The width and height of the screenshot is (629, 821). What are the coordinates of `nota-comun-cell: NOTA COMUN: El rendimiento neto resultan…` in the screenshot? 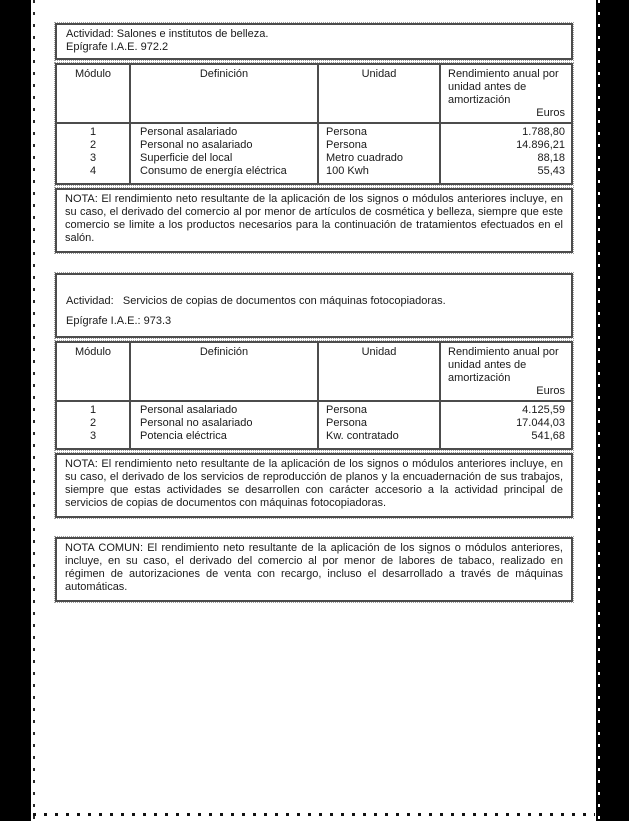 It's located at (314, 569).